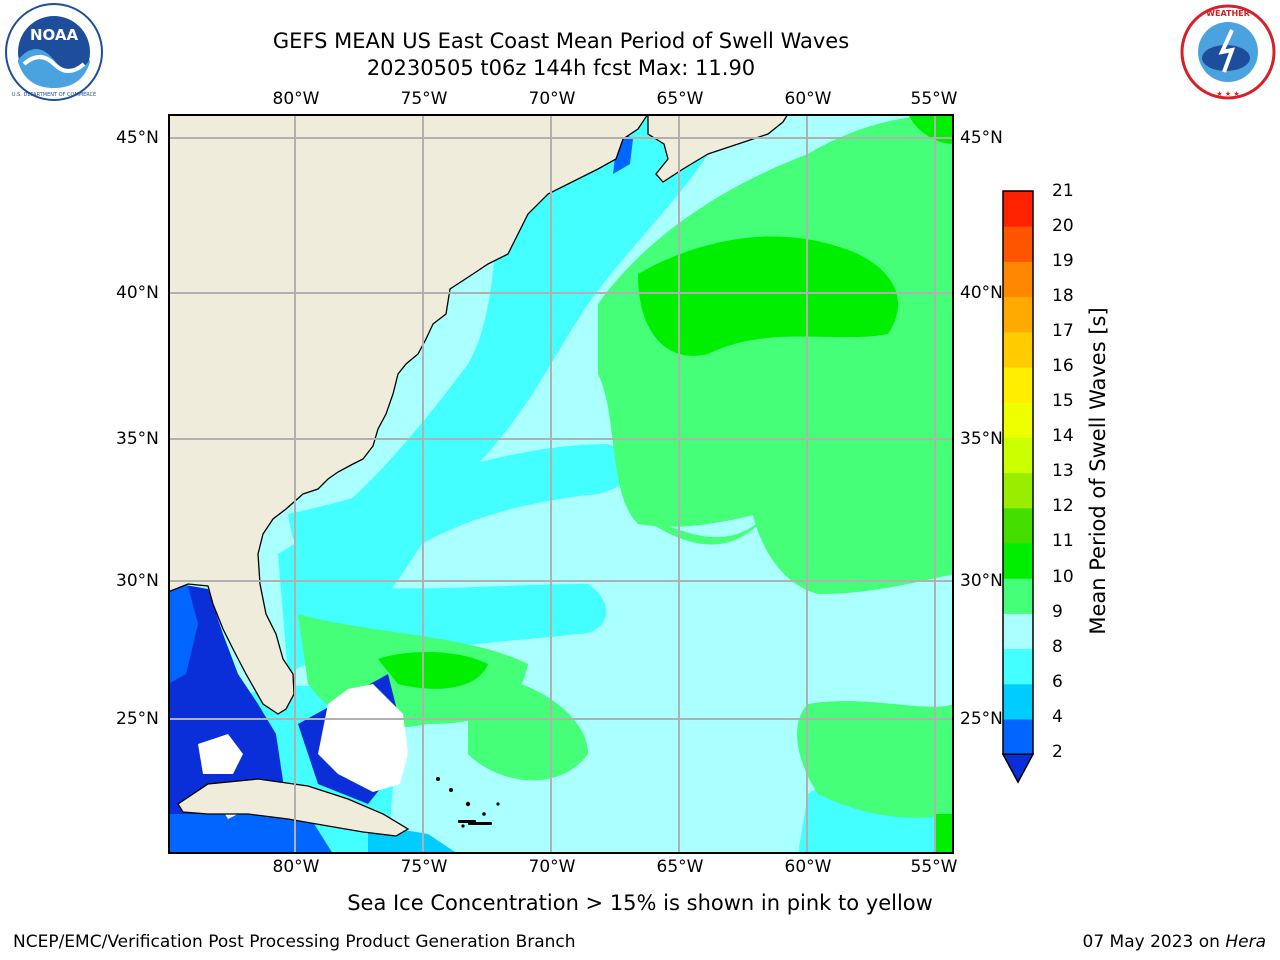 The height and width of the screenshot is (960, 1280). Describe the element at coordinates (1063, 401) in the screenshot. I see `colorbar-tick-label: 15` at that location.